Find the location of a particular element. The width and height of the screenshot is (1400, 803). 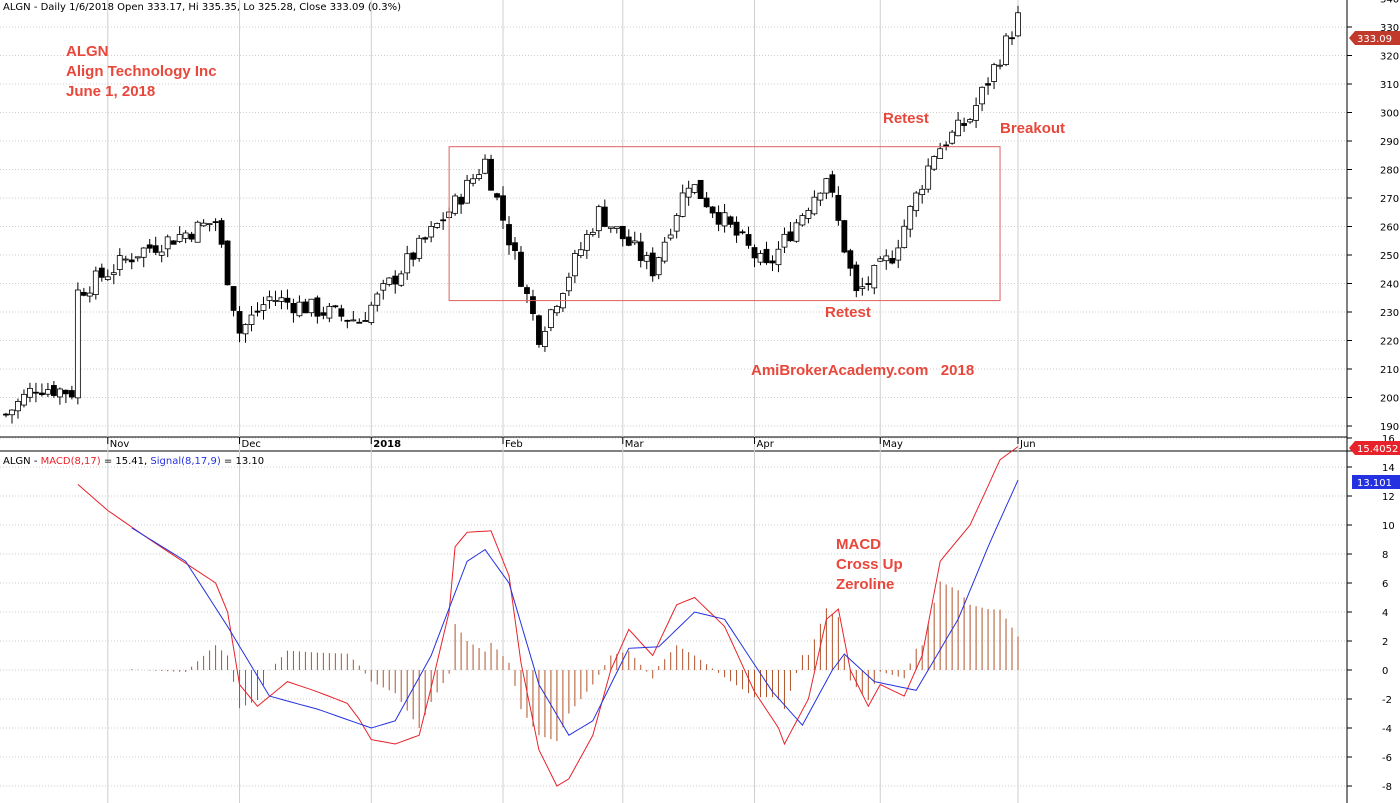

x-tick-label: Nov is located at coordinates (120, 444).